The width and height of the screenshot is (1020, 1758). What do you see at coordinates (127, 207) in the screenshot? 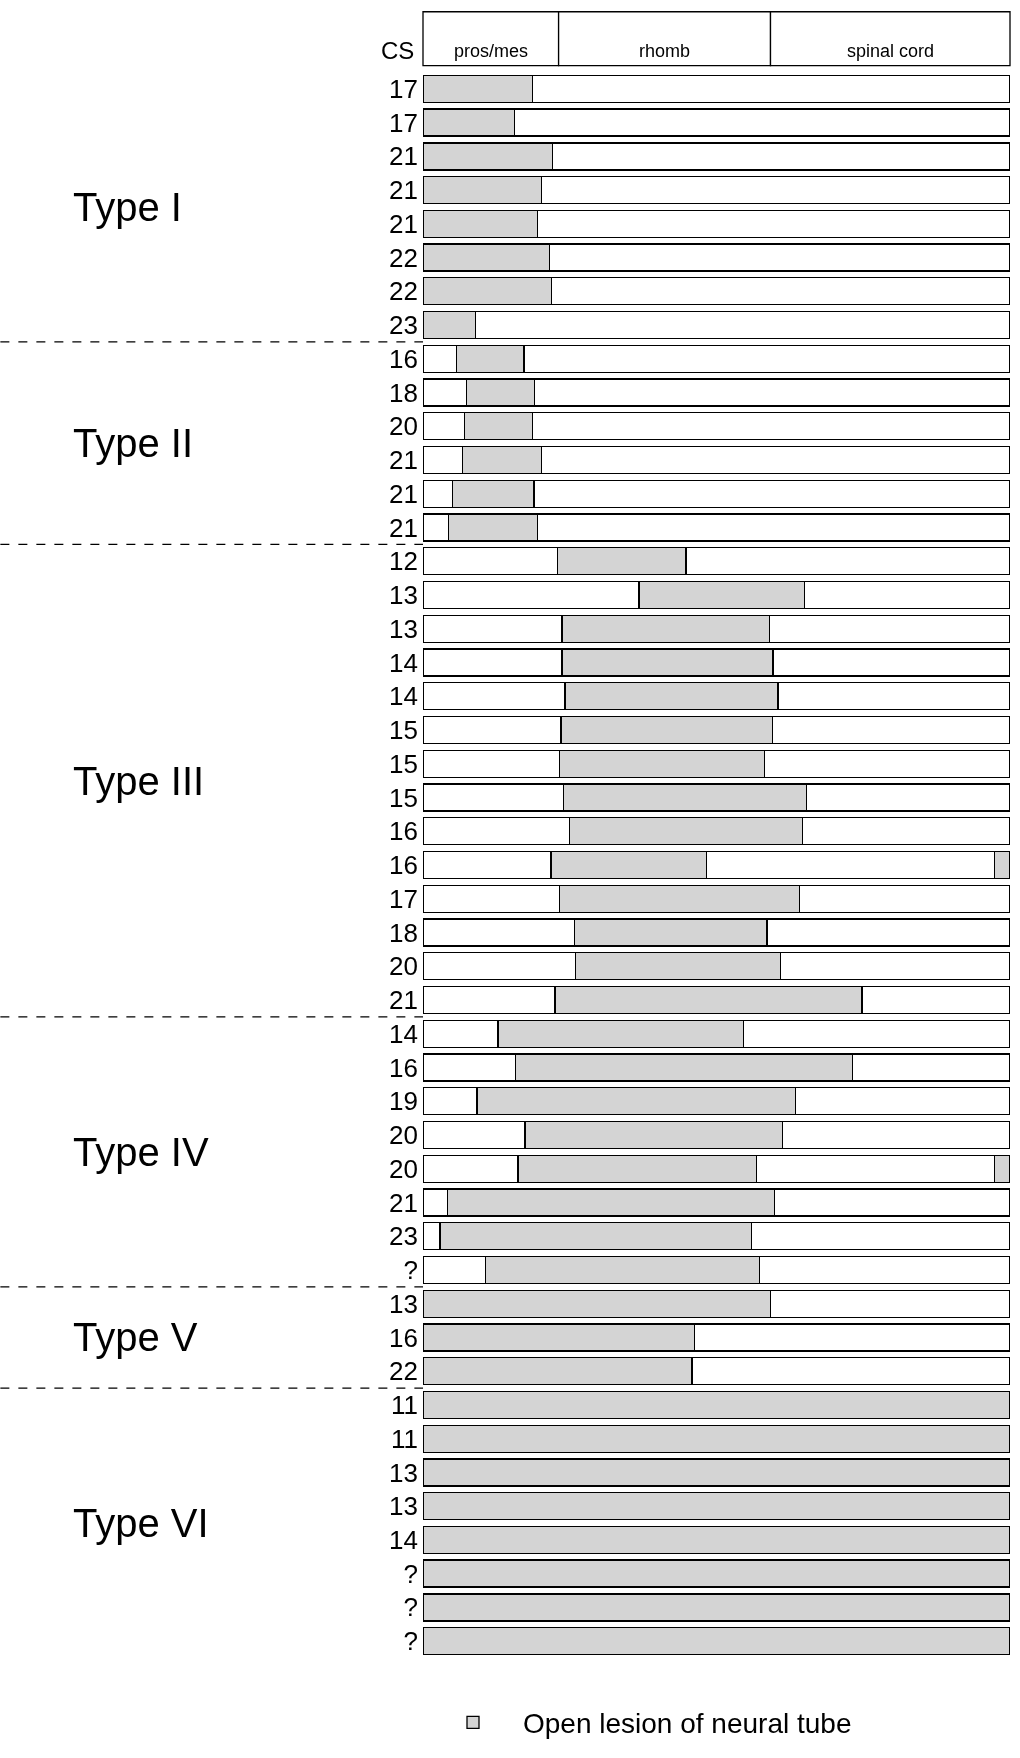
I see `text: Type I` at bounding box center [127, 207].